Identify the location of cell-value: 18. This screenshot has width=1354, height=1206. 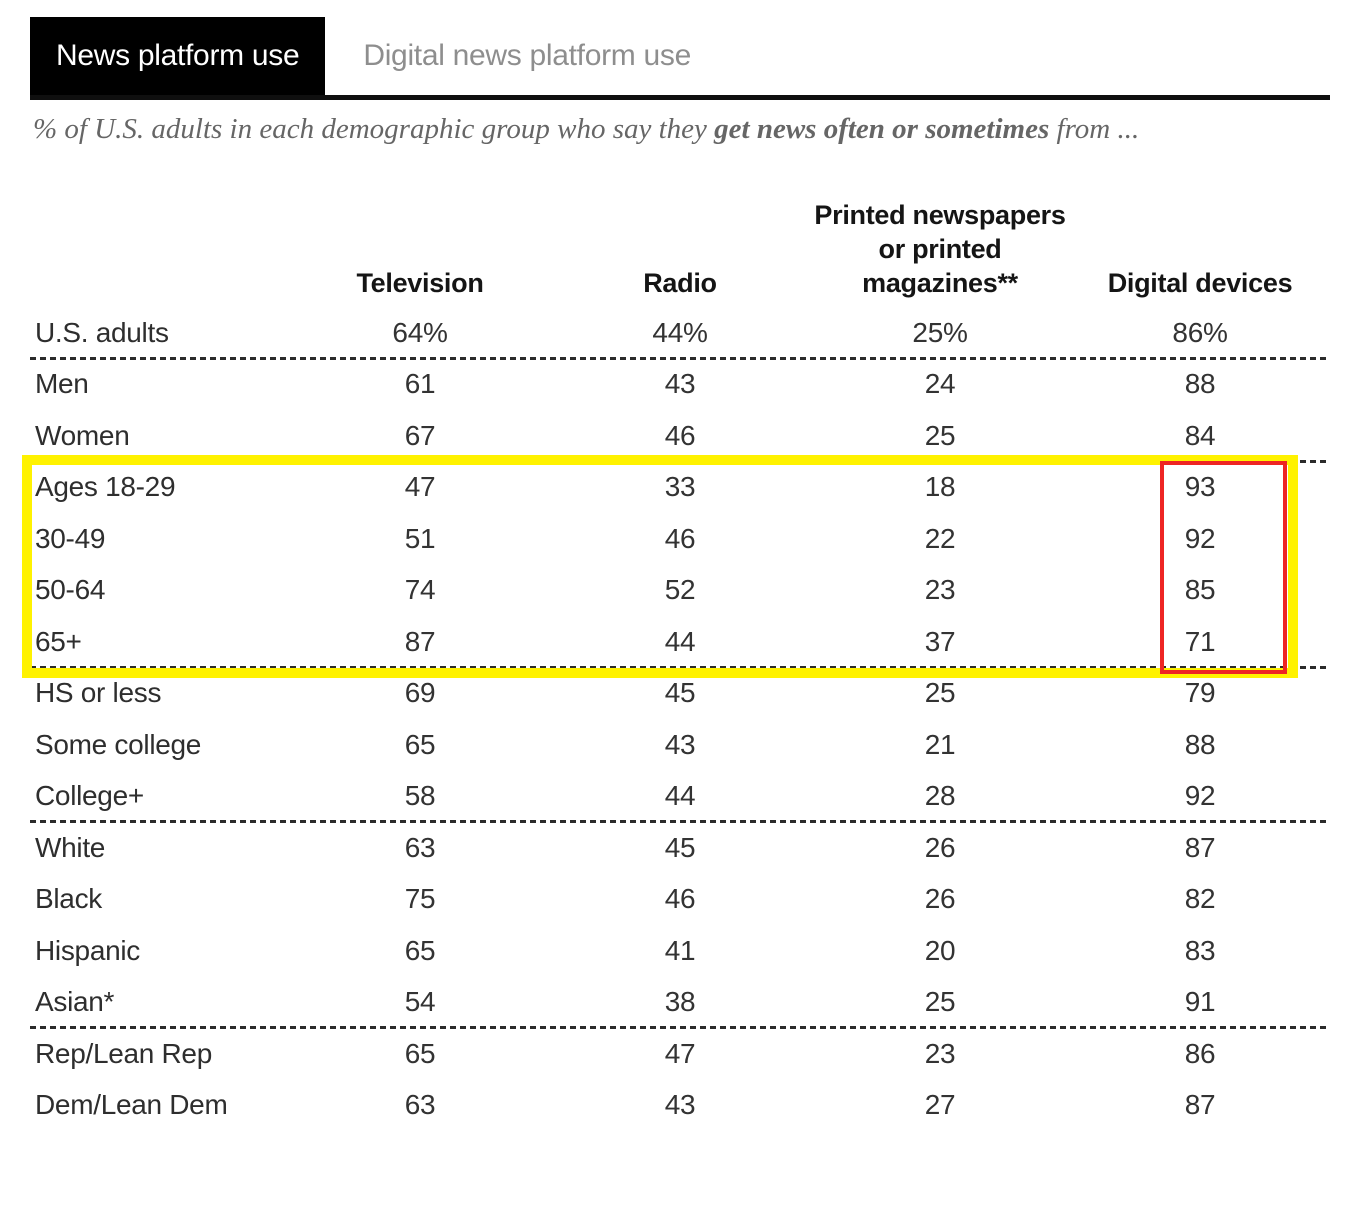
(940, 487).